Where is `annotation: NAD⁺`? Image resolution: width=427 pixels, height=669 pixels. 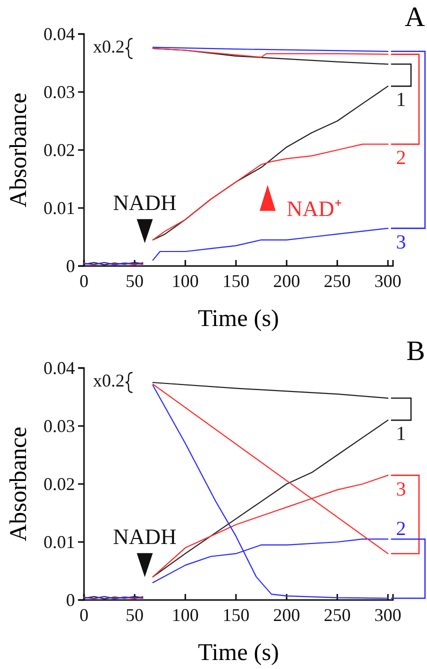
annotation: NAD⁺ is located at coordinates (314, 208).